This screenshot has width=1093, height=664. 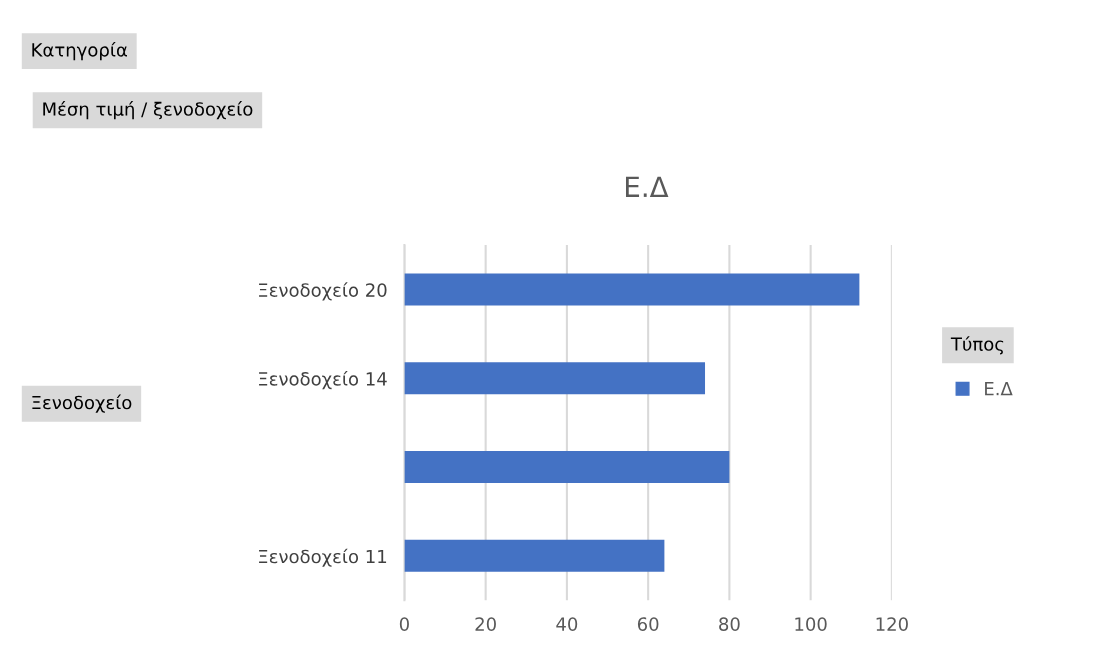 What do you see at coordinates (892, 624) in the screenshot?
I see `x-tick-label: 120` at bounding box center [892, 624].